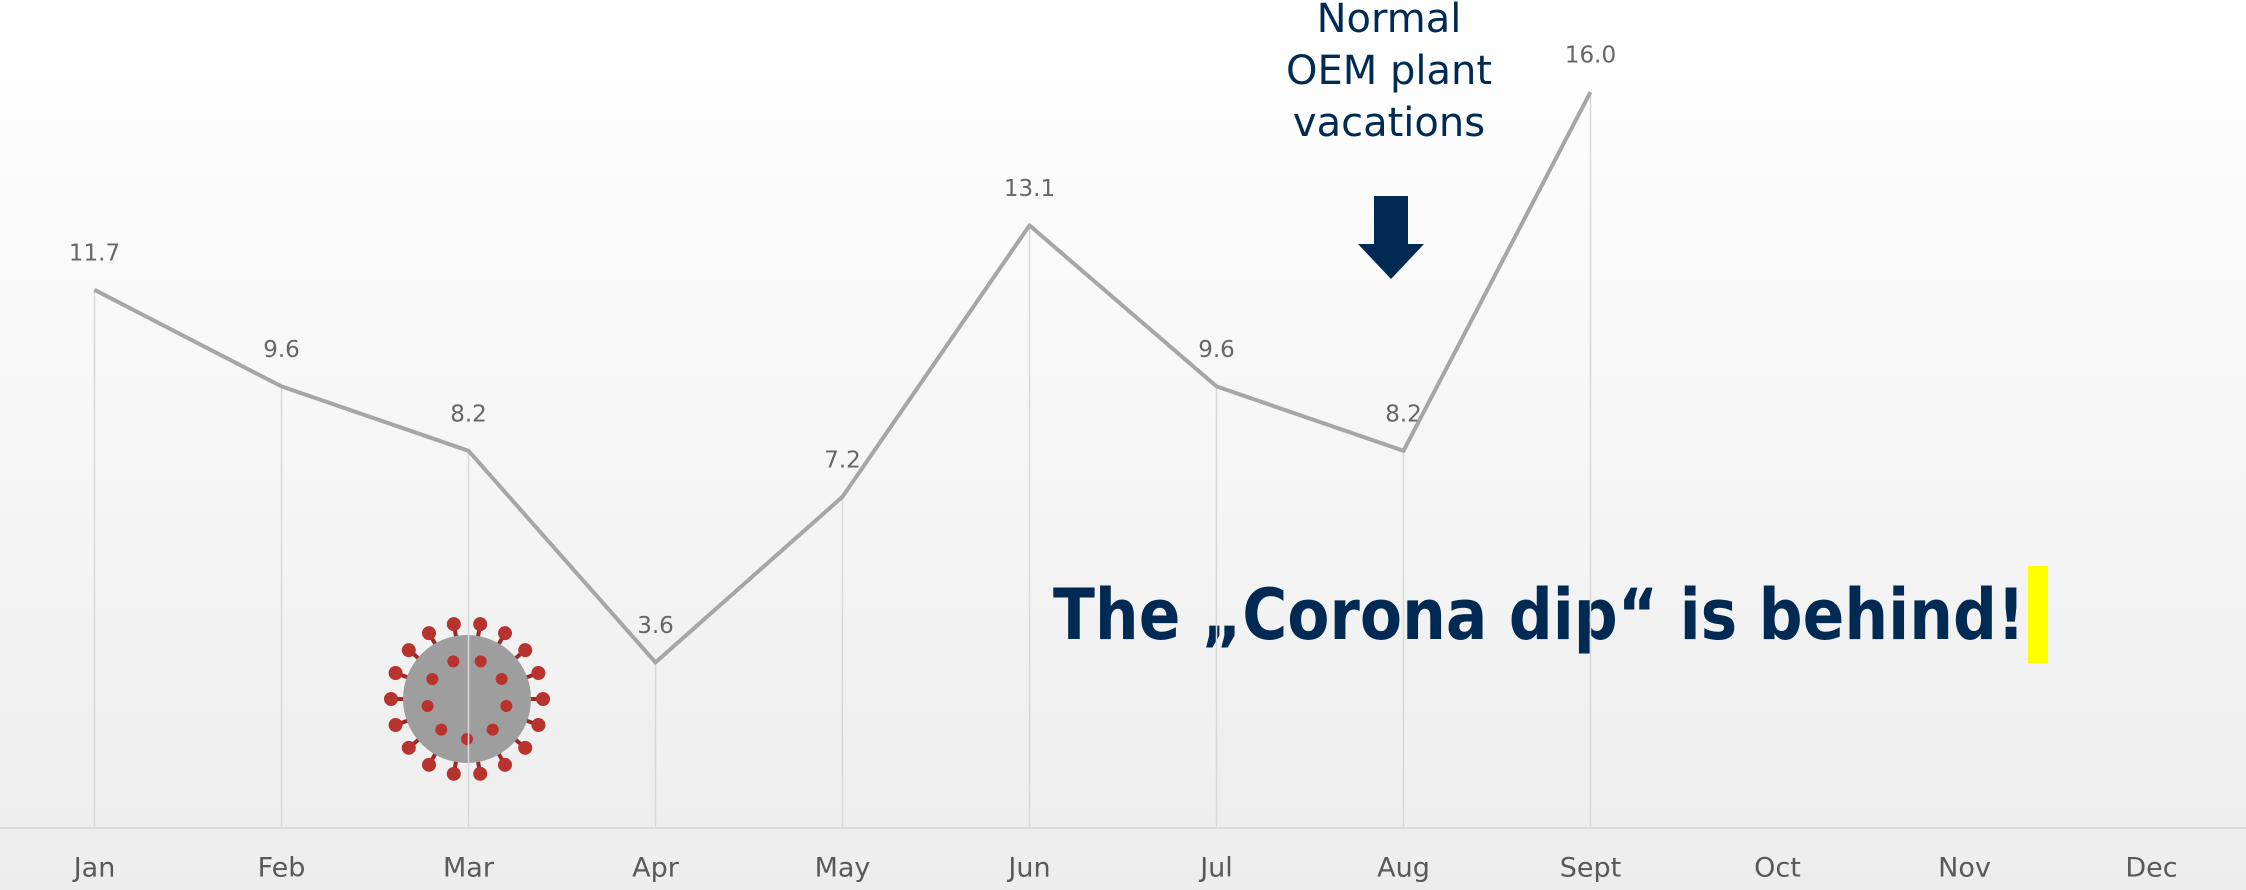  What do you see at coordinates (1403, 868) in the screenshot?
I see `x-tick-label: Aug` at bounding box center [1403, 868].